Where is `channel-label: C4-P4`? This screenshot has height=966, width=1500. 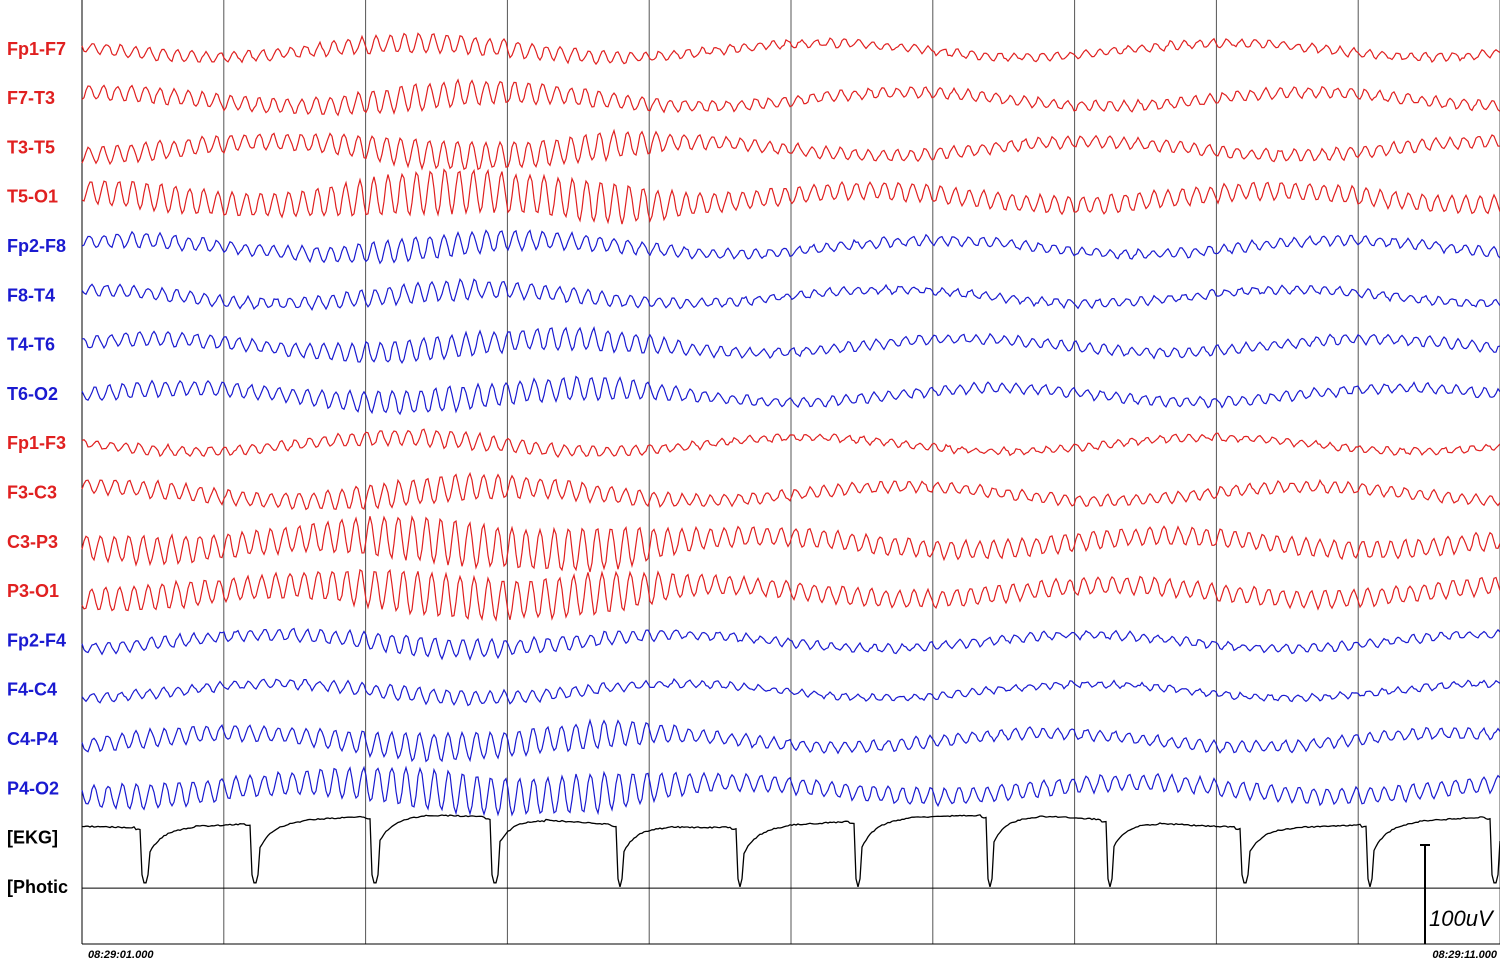
channel-label: C4-P4 is located at coordinates (32, 739).